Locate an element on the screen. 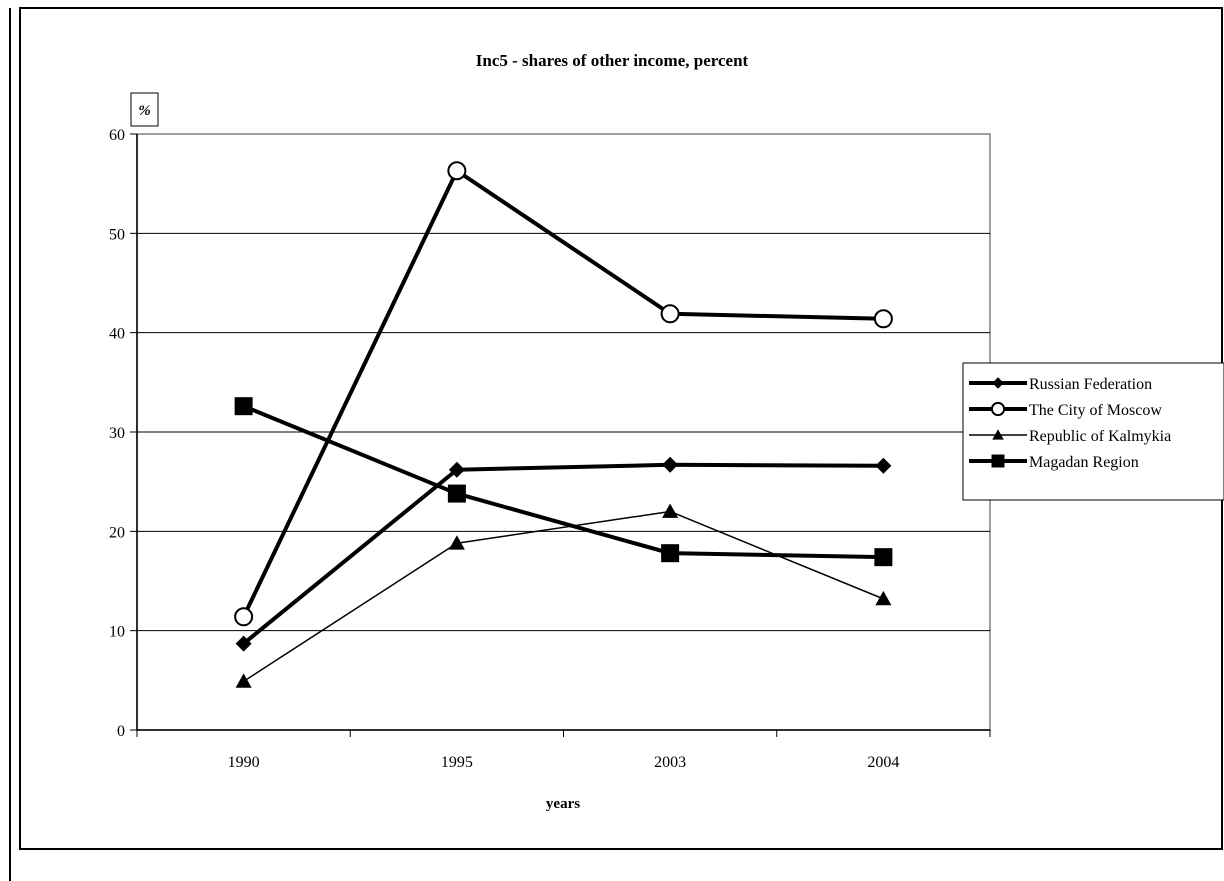 The height and width of the screenshot is (881, 1224). chart-title: Inc5 - shares of other income, percent is located at coordinates (612, 60).